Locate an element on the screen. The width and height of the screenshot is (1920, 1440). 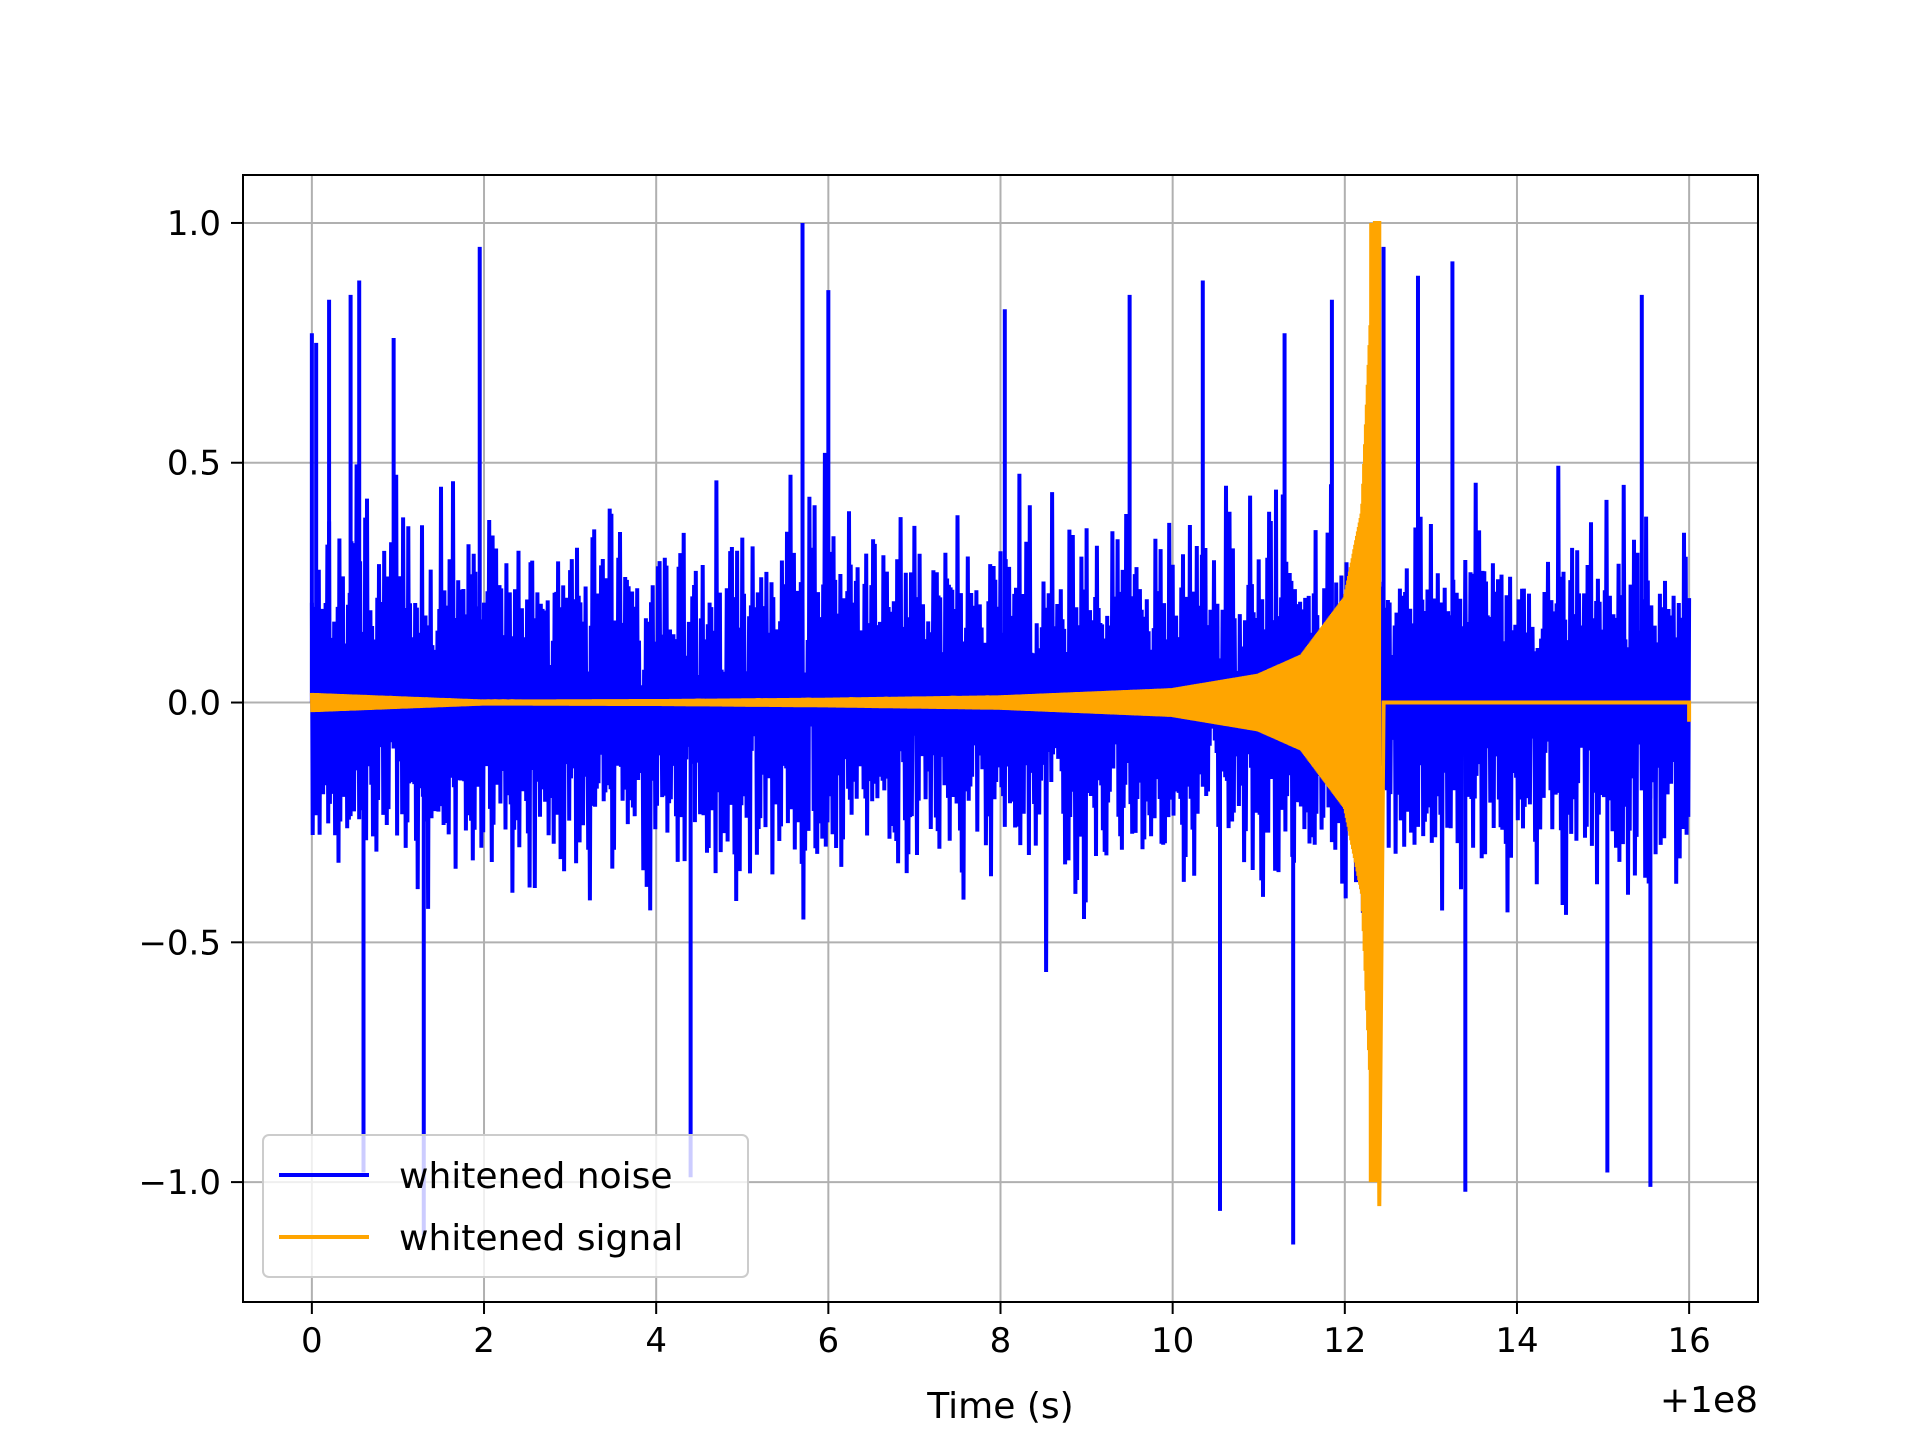
x-tick-label: 6 is located at coordinates (829, 1341).